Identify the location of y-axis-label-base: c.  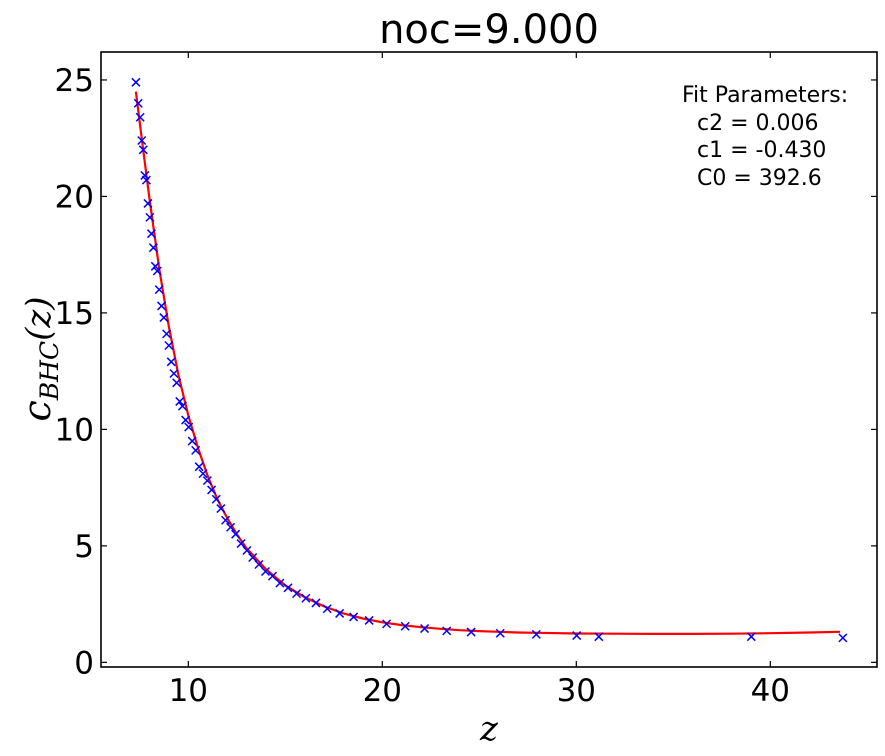
(37, 410).